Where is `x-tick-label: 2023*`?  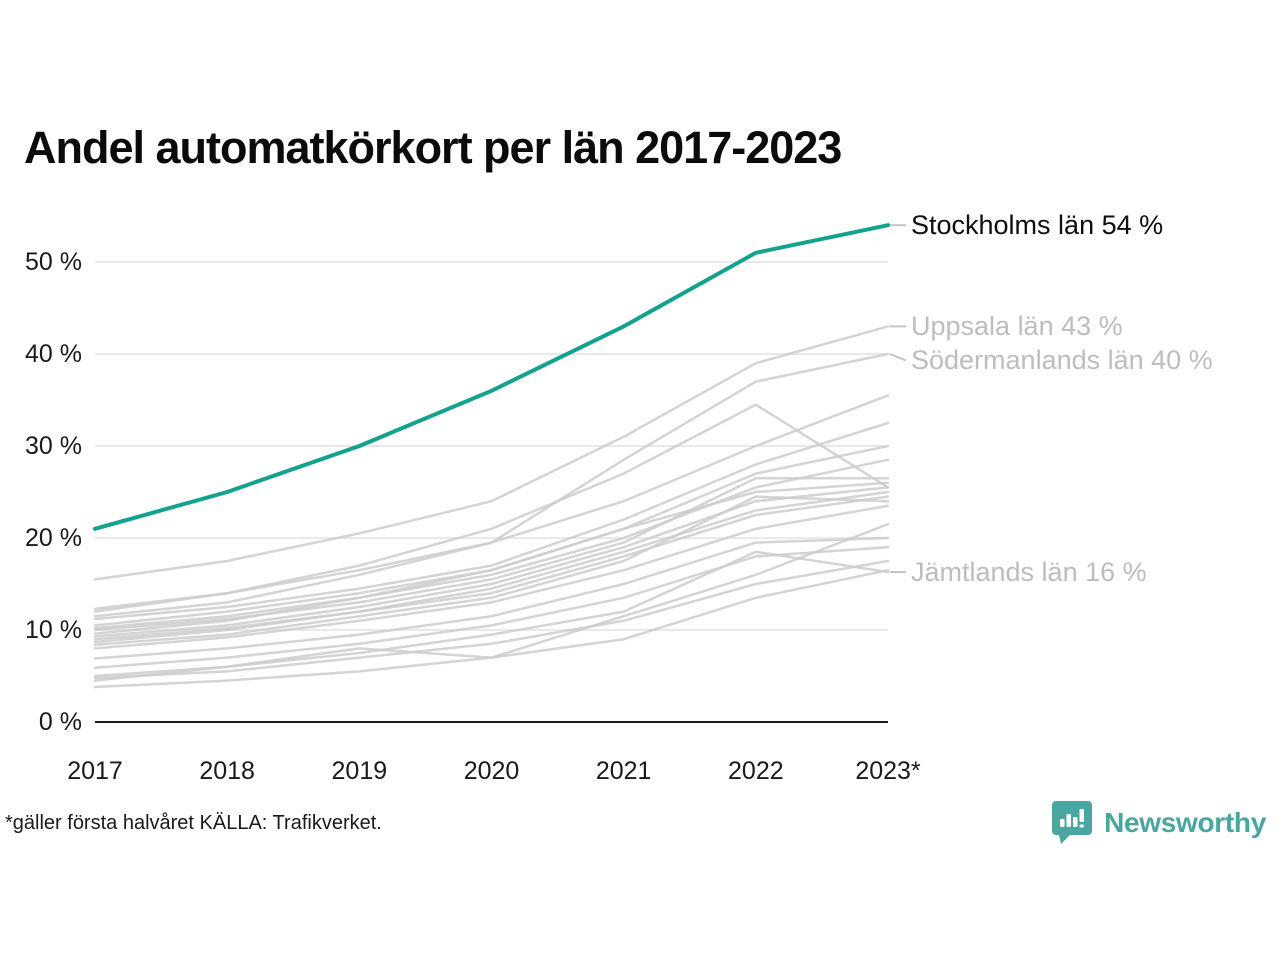 x-tick-label: 2023* is located at coordinates (888, 771).